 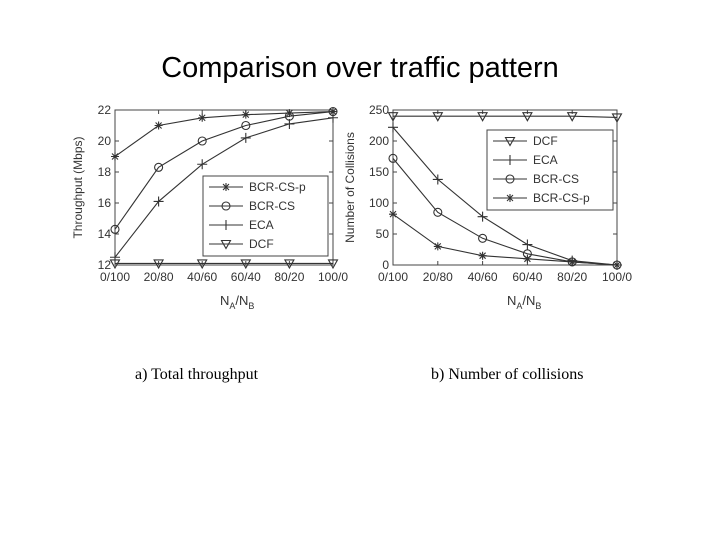 What do you see at coordinates (115, 277) in the screenshot?
I see `throughput-xtick-label: 0/100` at bounding box center [115, 277].